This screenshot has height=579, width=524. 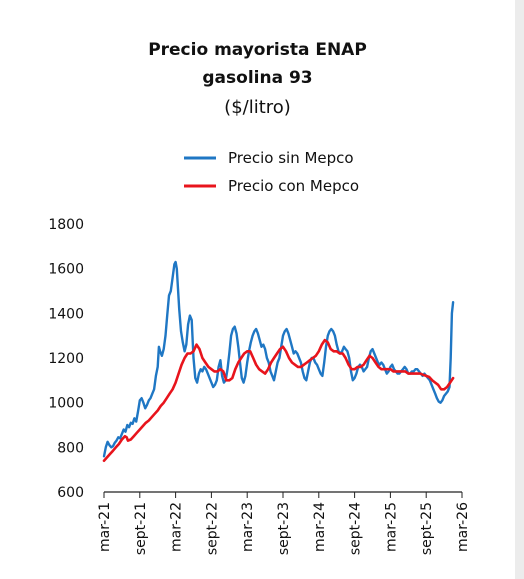 I want to click on y-tick-label: 800, so click(x=70, y=448).